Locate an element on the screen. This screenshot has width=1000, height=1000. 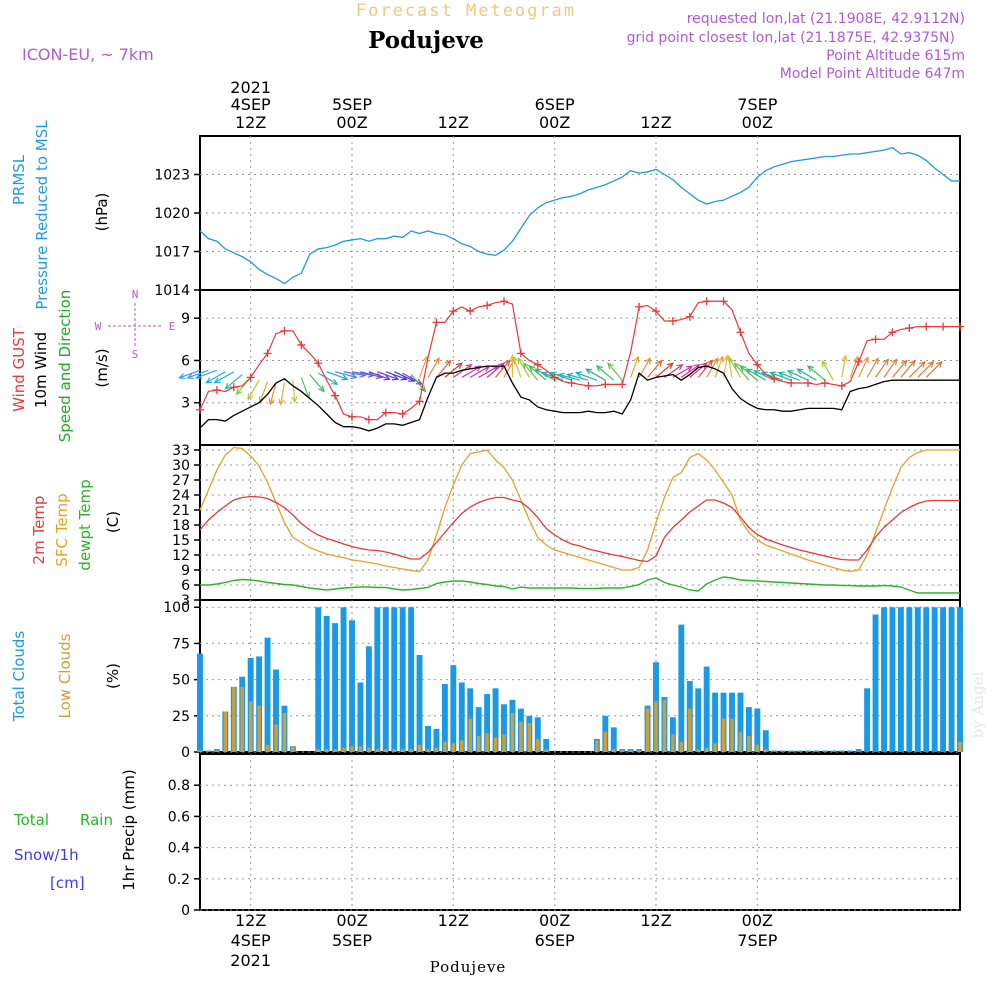
temperature-labels: 2m Temp SFC Temp dewpt Temp (C) is located at coordinates (76, 524).